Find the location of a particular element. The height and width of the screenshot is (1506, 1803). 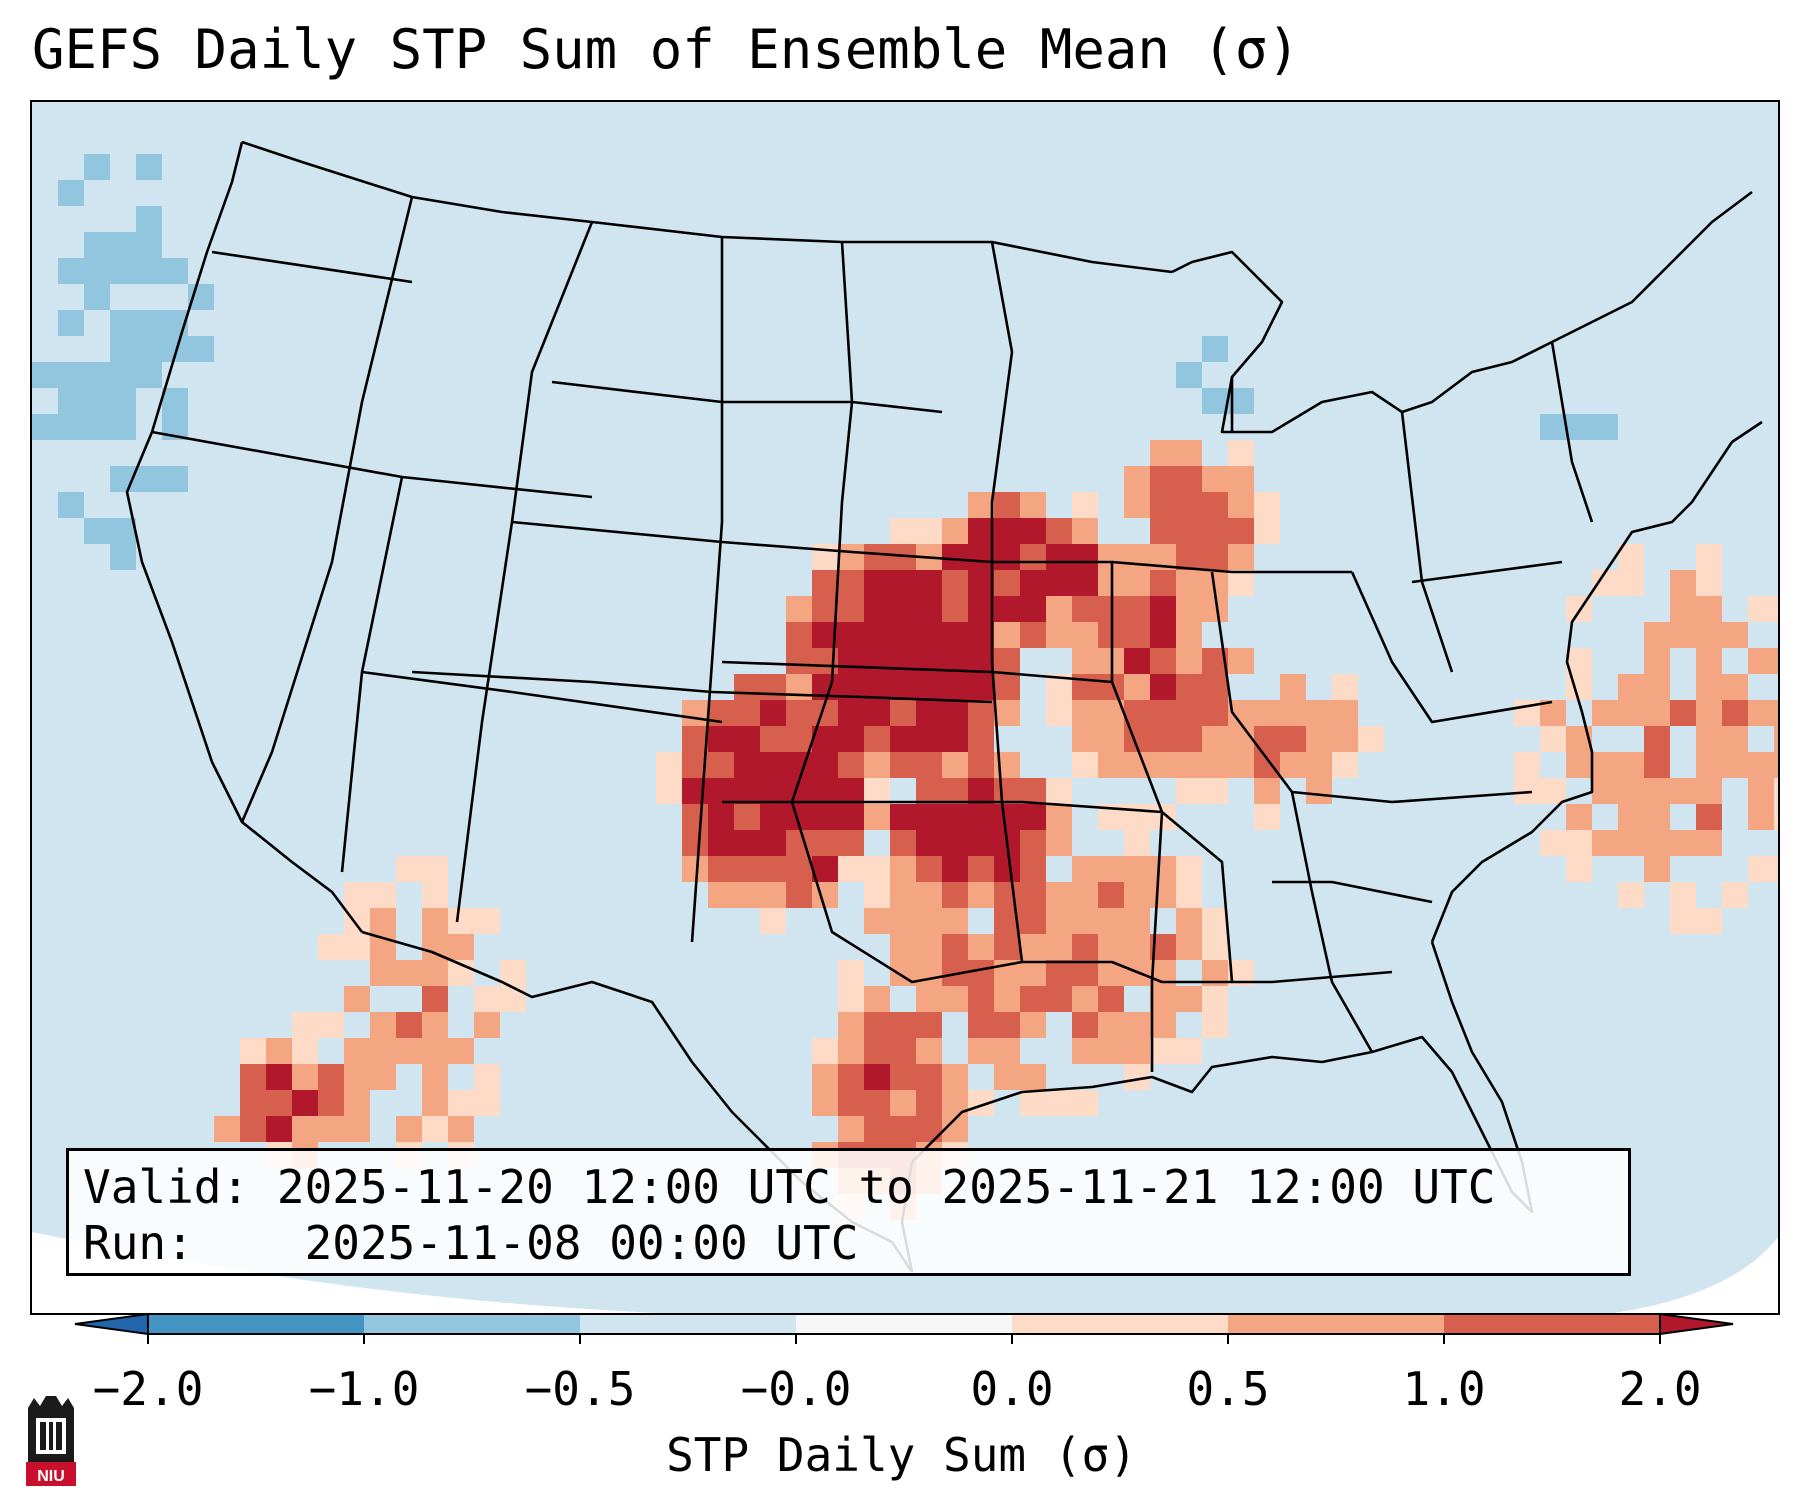

east-coast-line is located at coordinates (1596, 681).